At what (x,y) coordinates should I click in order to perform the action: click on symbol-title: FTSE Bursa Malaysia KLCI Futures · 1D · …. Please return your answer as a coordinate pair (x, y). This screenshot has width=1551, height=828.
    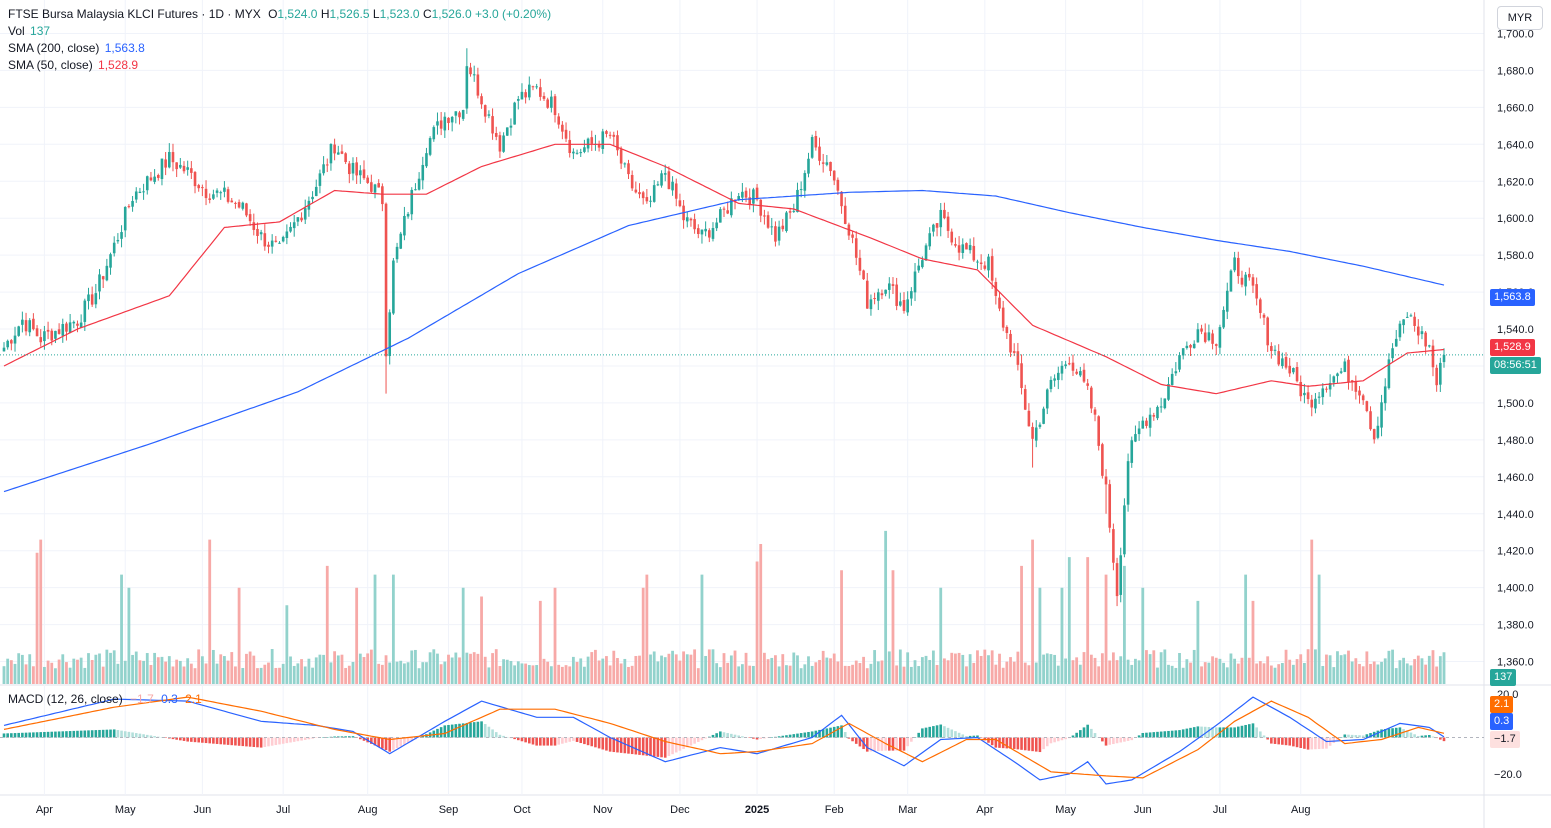
    Looking at the image, I should click on (134, 14).